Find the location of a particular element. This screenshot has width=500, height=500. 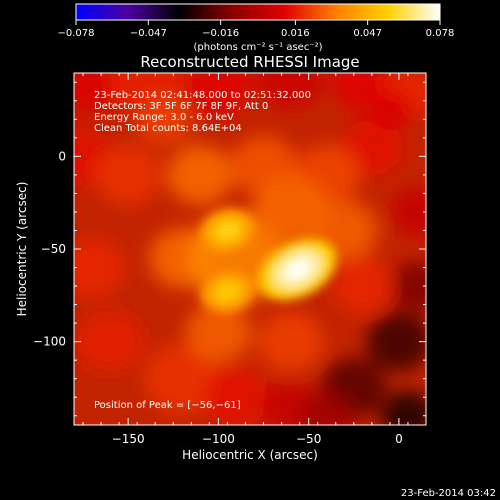

annotation-line: Energy Range: 3.0 - 6.0 keV is located at coordinates (164, 117).